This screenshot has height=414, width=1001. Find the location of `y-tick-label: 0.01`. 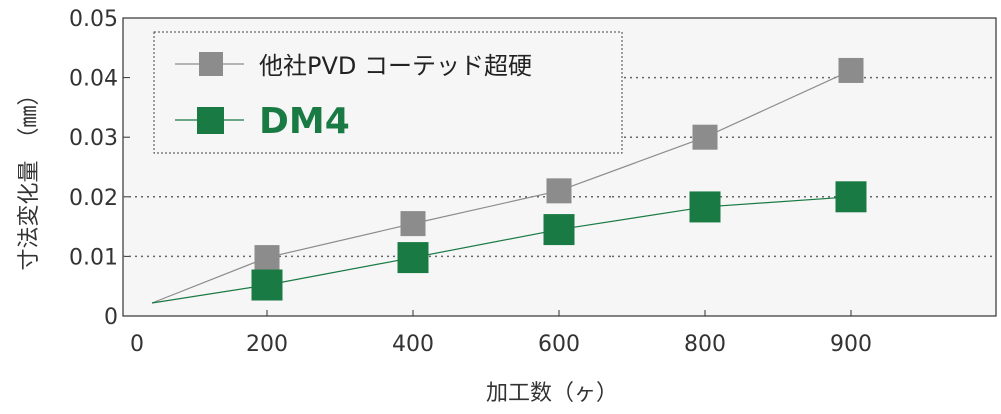

y-tick-label: 0.01 is located at coordinates (93, 257).